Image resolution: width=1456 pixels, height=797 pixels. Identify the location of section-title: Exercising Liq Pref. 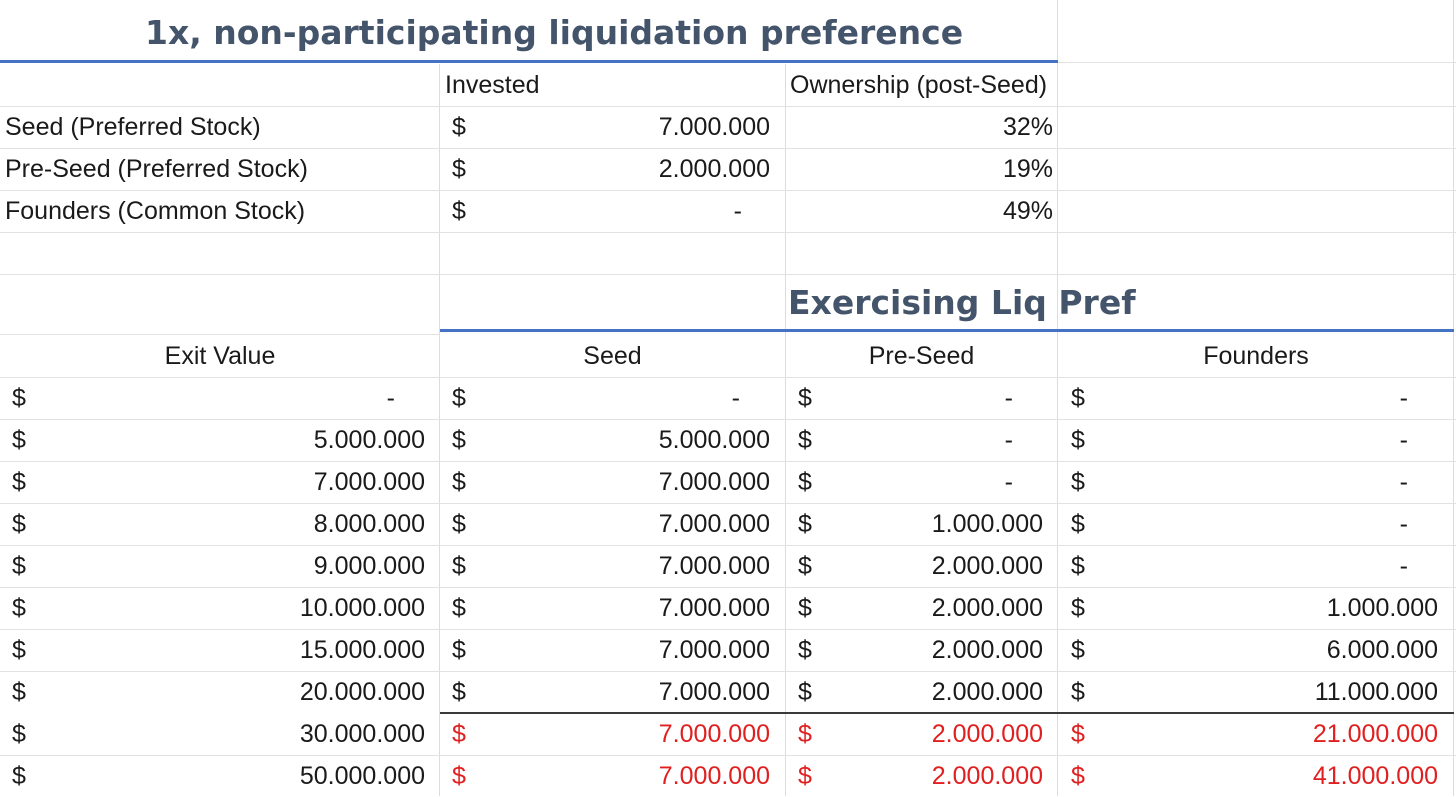
(962, 302).